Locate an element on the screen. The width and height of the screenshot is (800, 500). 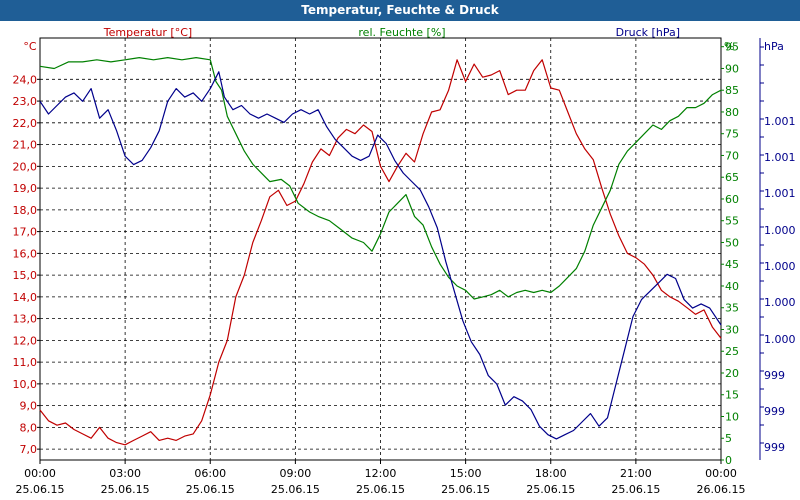
chart-title: Temperatur, Feuchte & Druck is located at coordinates (400, 10).